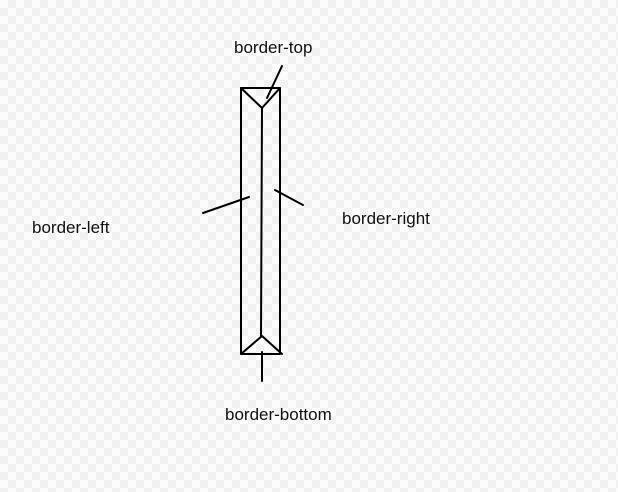  I want to click on border-bottom-label: border-bottom, so click(278, 414).